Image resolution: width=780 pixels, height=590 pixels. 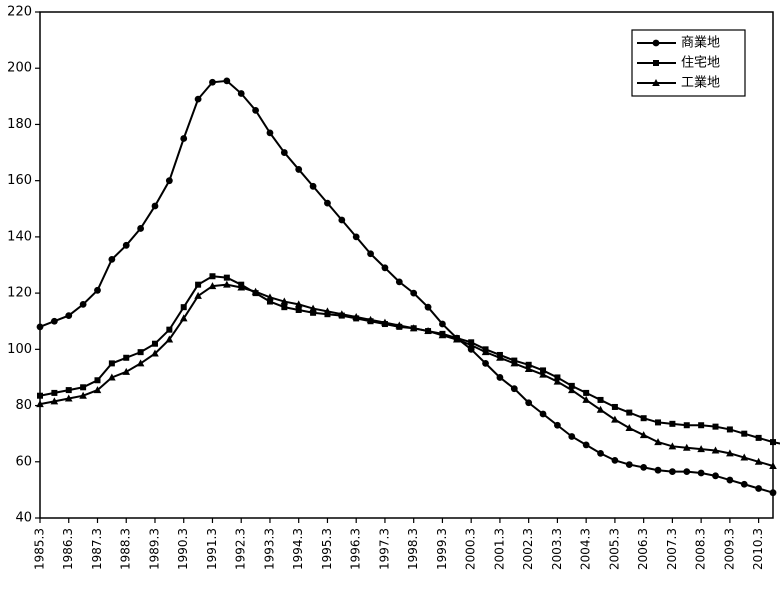 What do you see at coordinates (269, 549) in the screenshot?
I see `x-tick-label: 1993.3` at bounding box center [269, 549].